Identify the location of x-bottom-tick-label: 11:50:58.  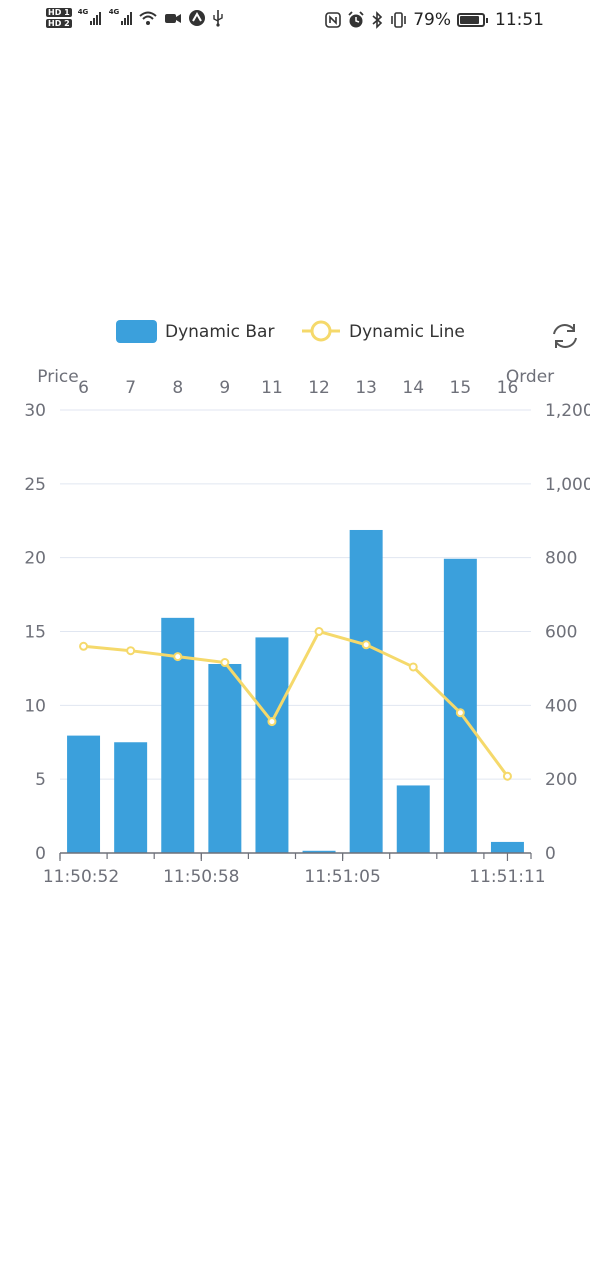
(201, 877).